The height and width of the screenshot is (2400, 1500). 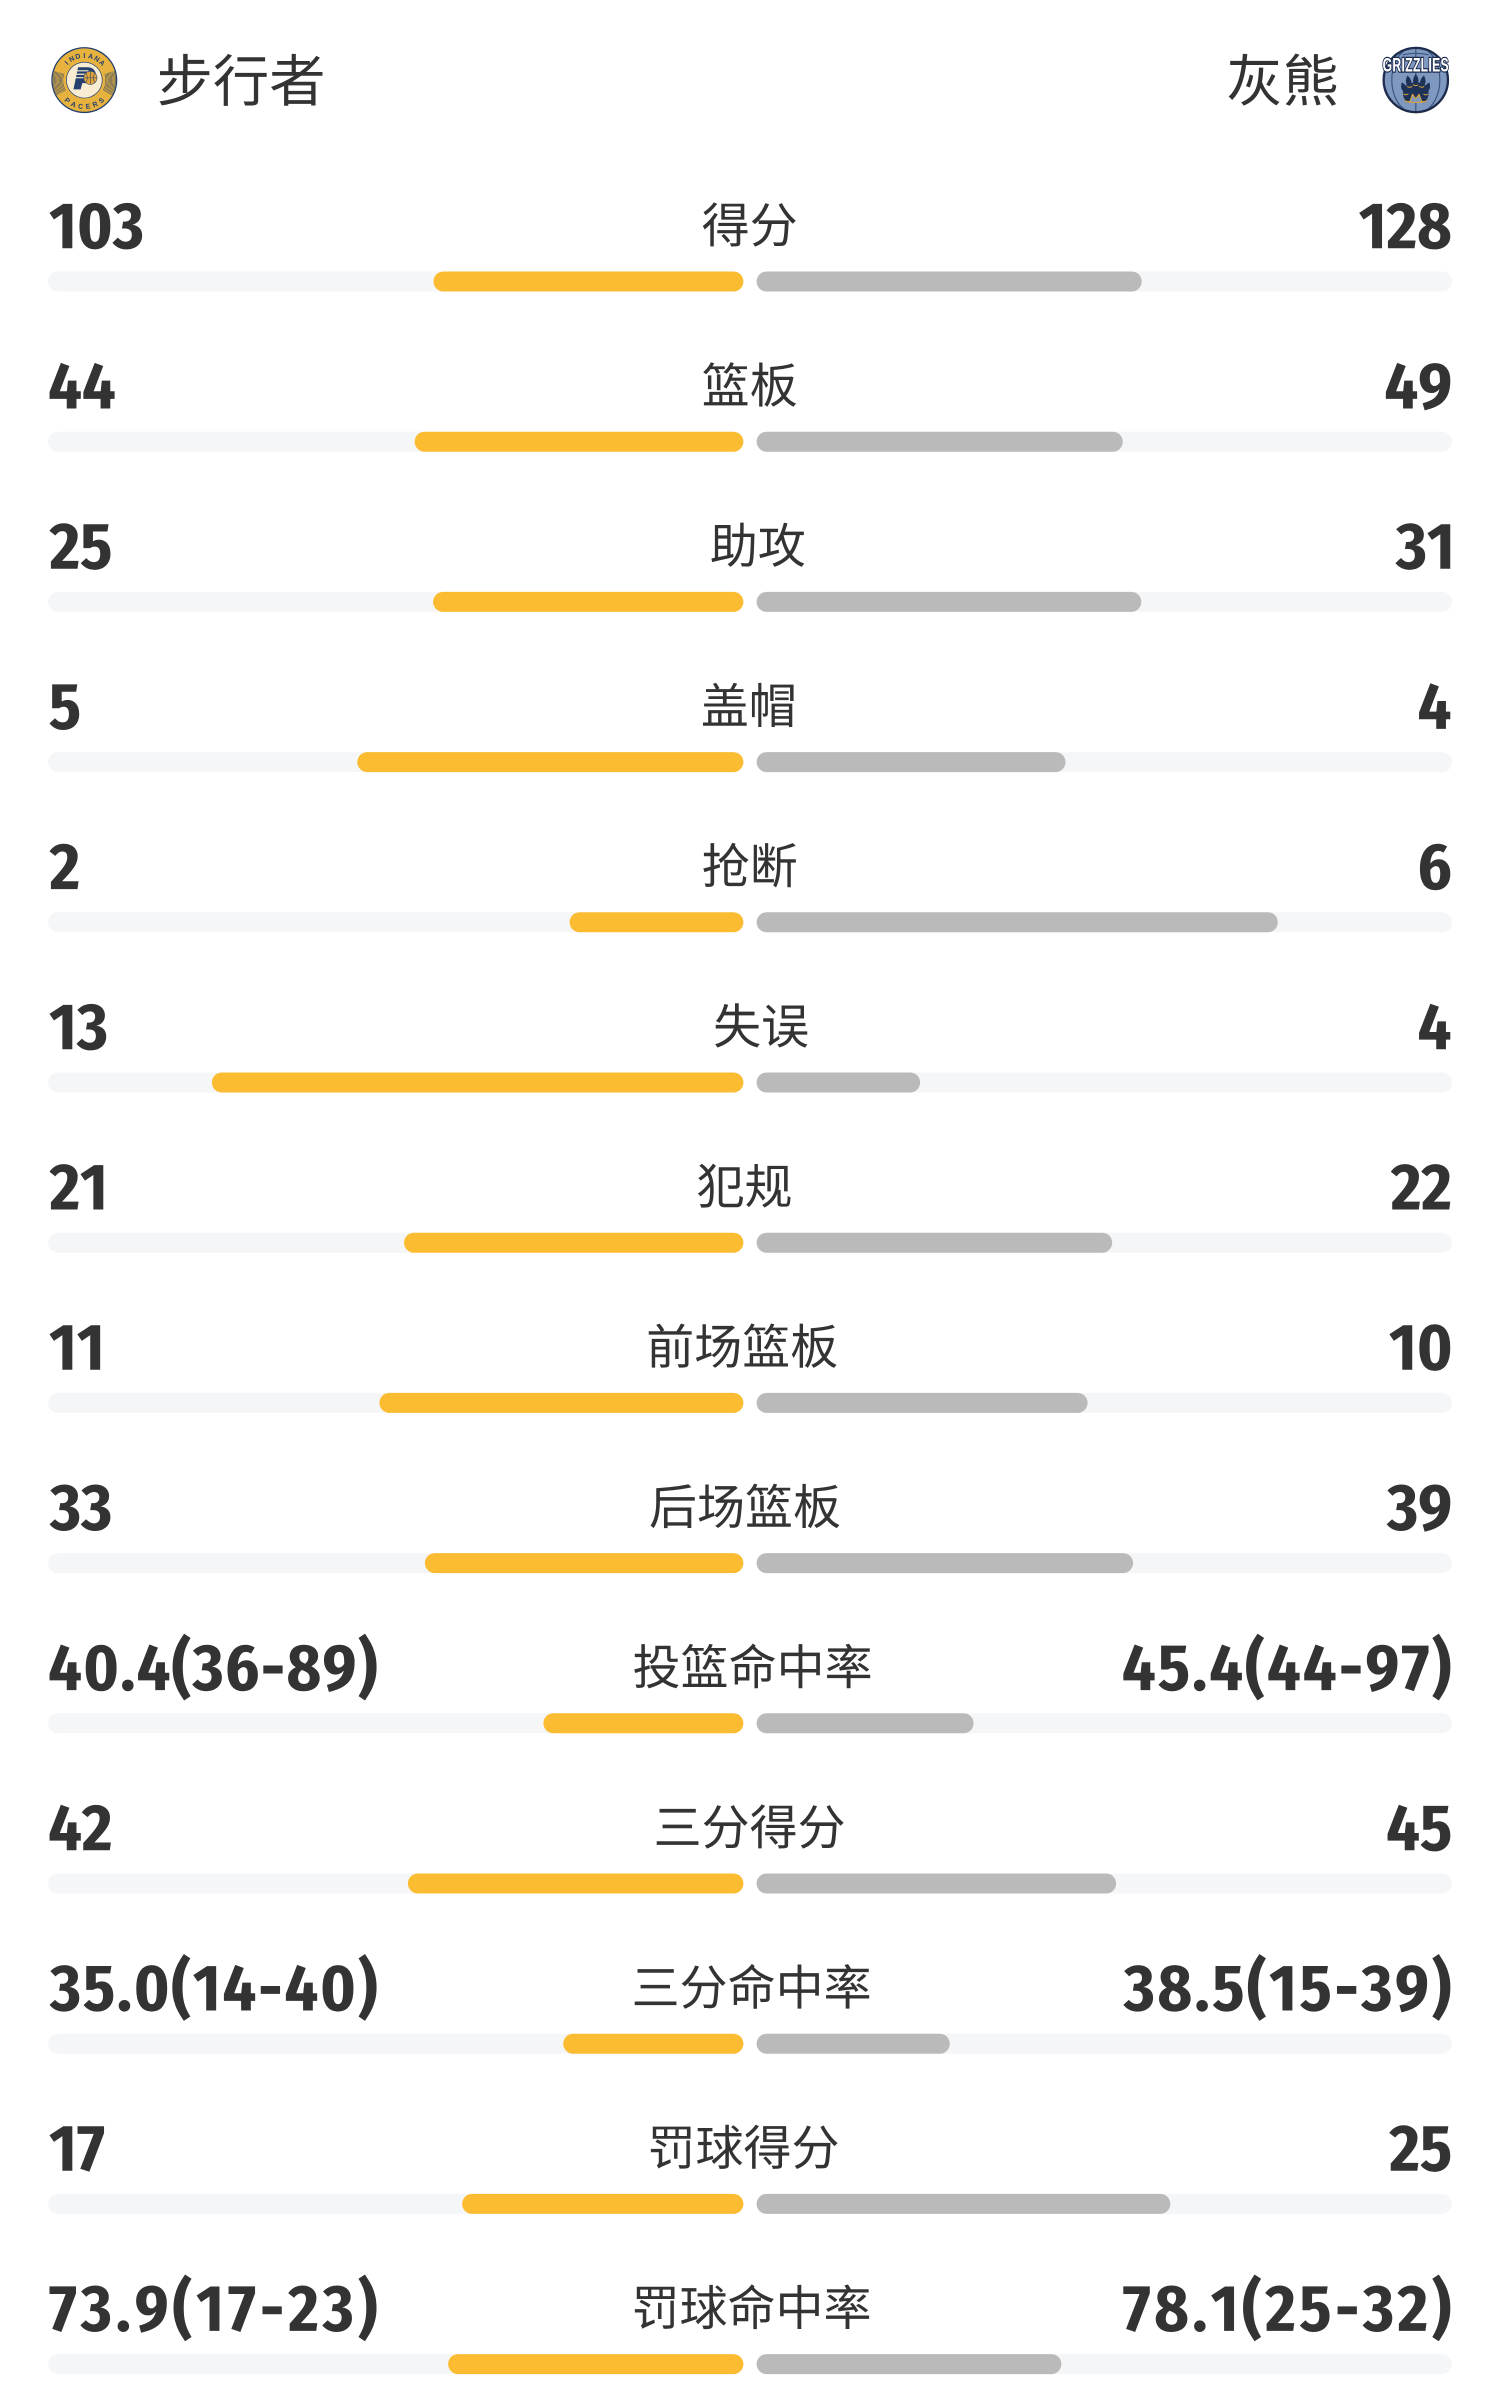 What do you see at coordinates (67, 101) in the screenshot?
I see `svg-text: P` at bounding box center [67, 101].